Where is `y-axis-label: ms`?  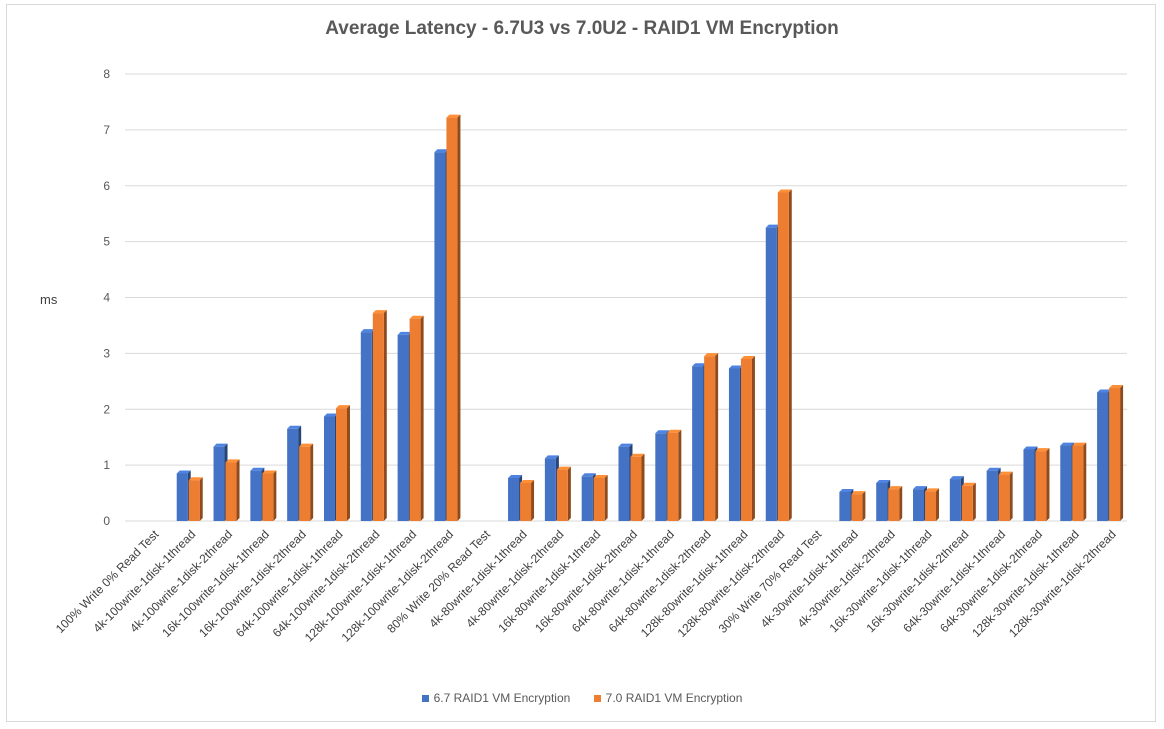 y-axis-label: ms is located at coordinates (49, 299).